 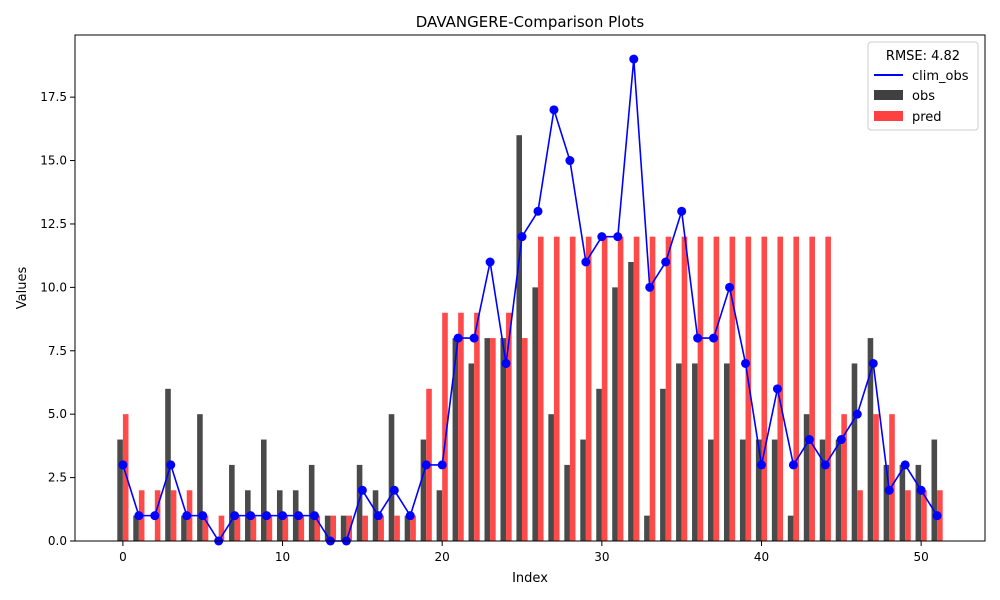 What do you see at coordinates (53, 224) in the screenshot?
I see `y-tick-label: 12.5` at bounding box center [53, 224].